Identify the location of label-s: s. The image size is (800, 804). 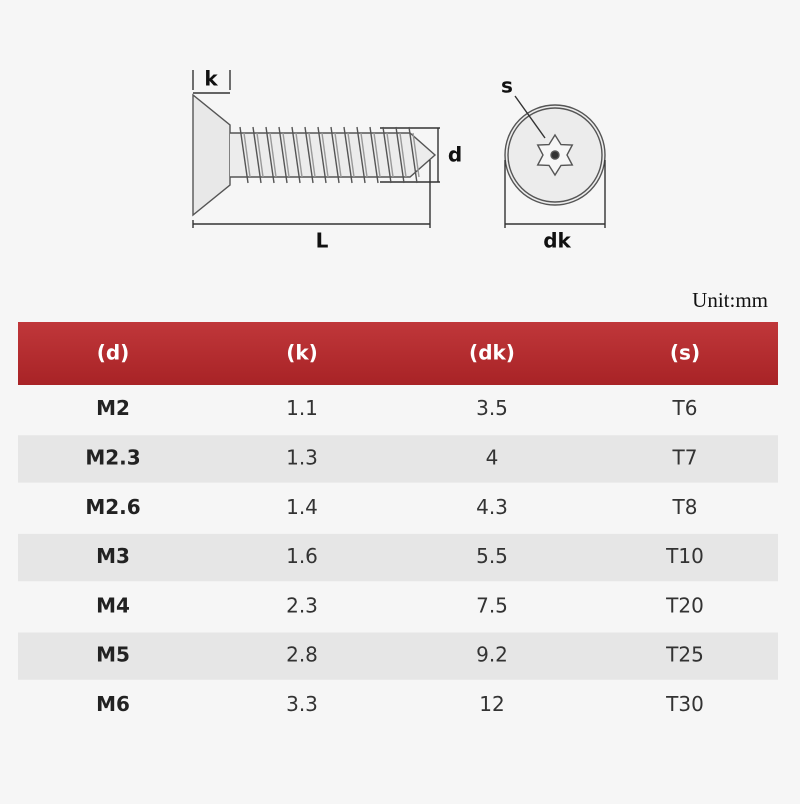
(507, 86).